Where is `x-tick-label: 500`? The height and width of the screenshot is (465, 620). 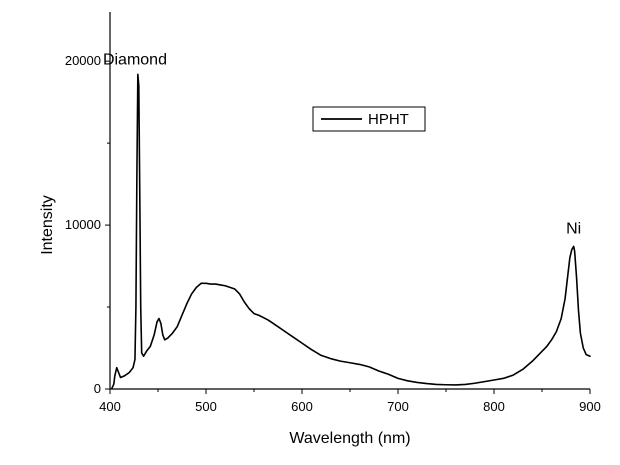 x-tick-label: 500 is located at coordinates (206, 406).